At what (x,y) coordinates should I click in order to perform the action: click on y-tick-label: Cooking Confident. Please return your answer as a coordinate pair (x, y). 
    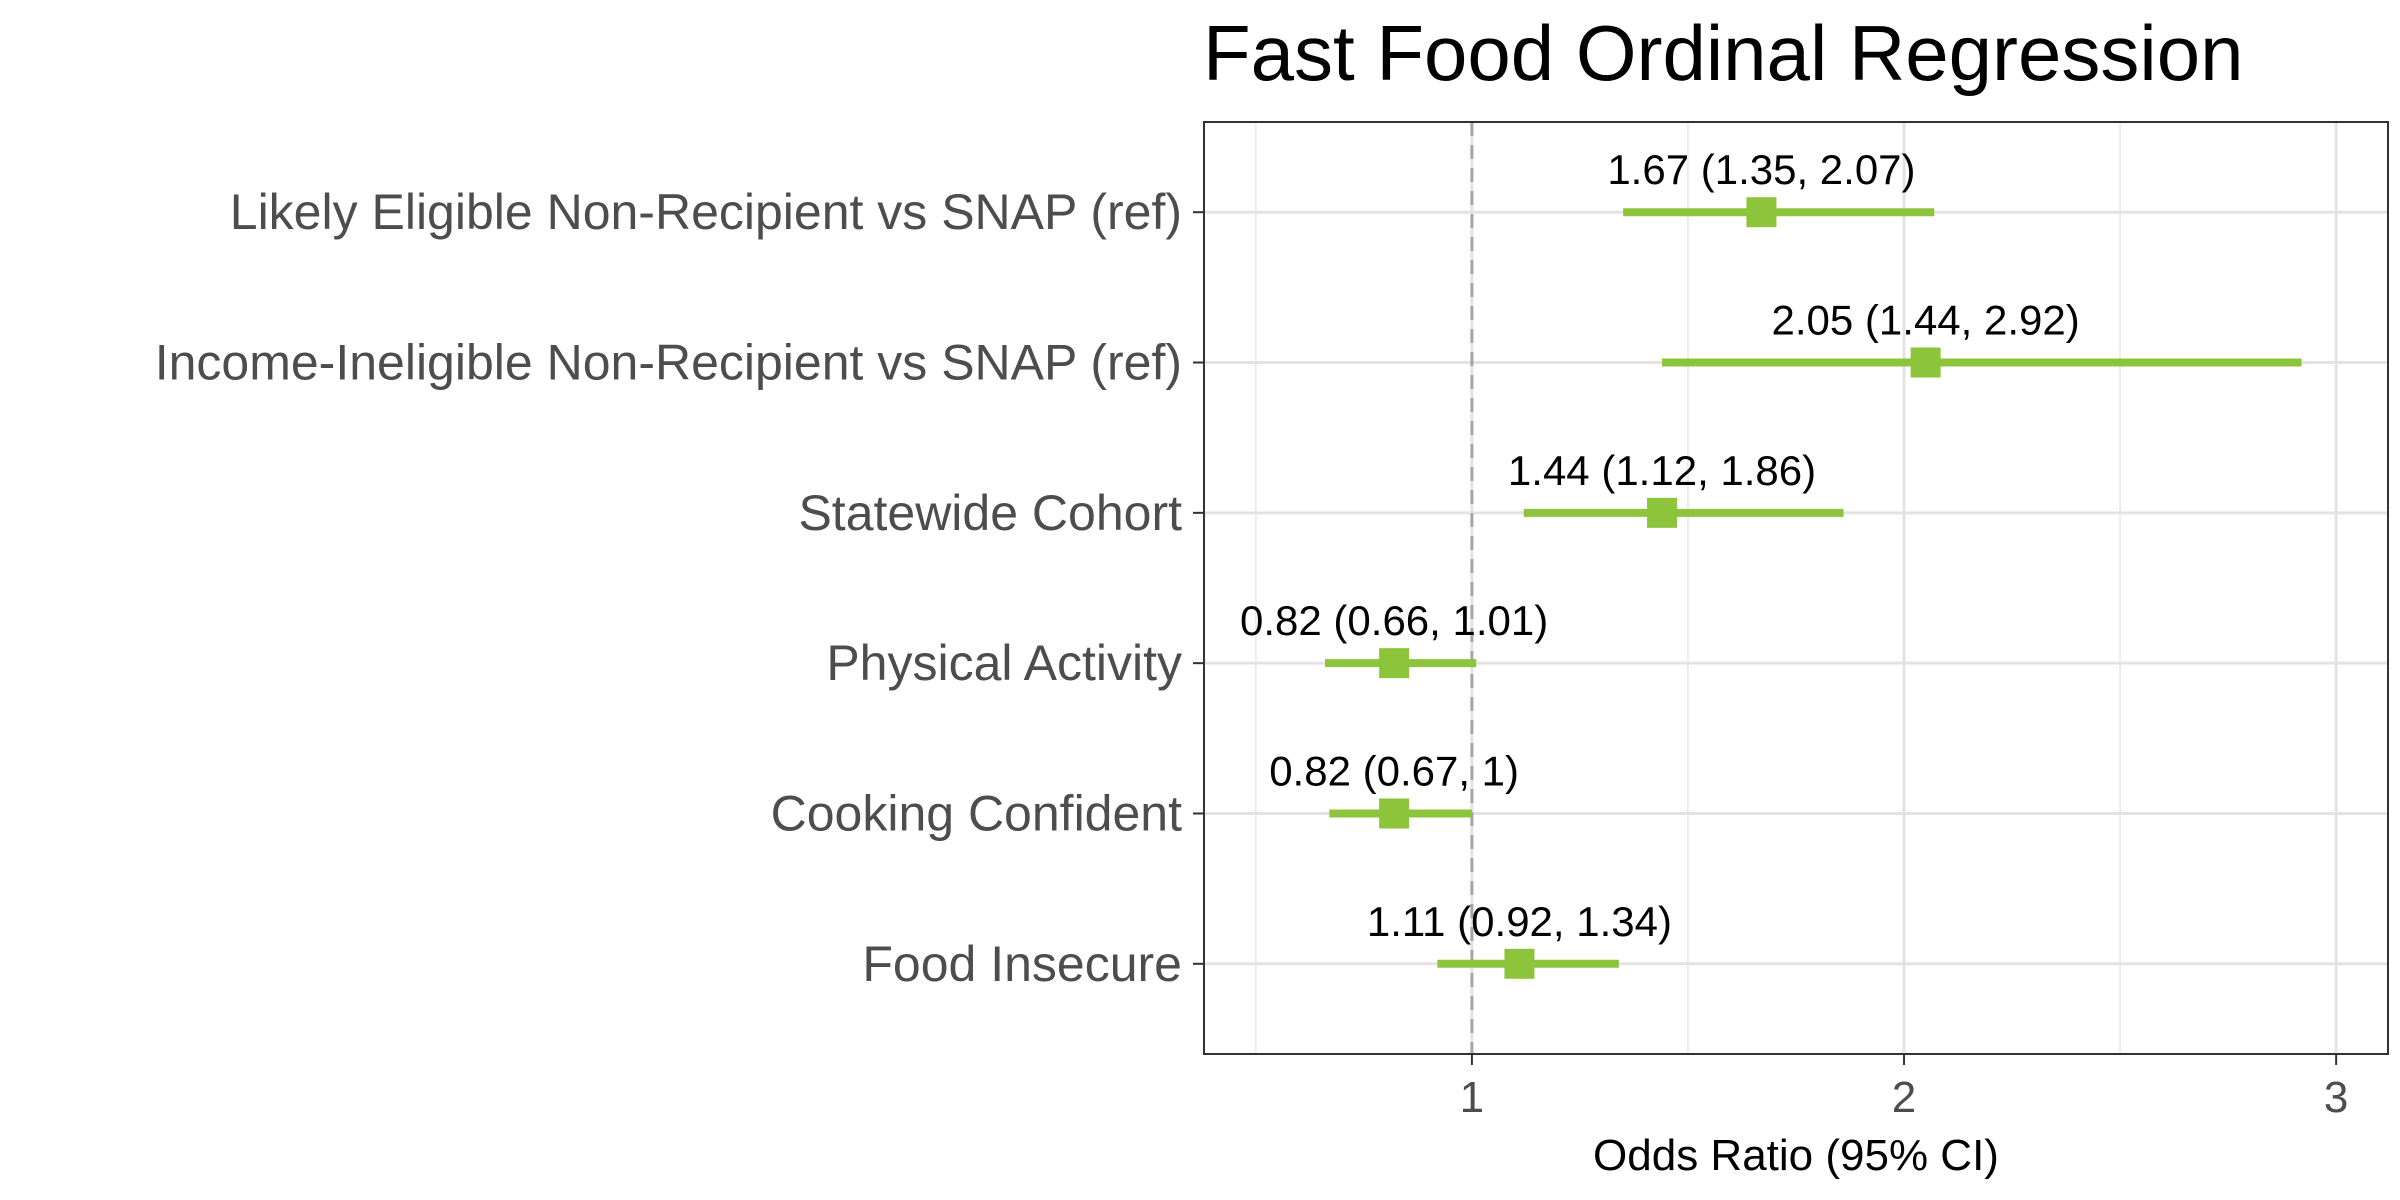
    Looking at the image, I should click on (976, 813).